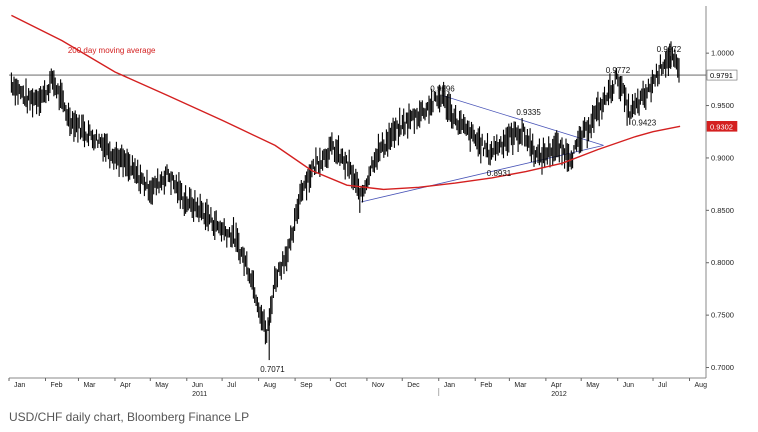 This screenshot has height=432, width=758. Describe the element at coordinates (618, 70) in the screenshot. I see `price-annotation: 0.9772` at that location.